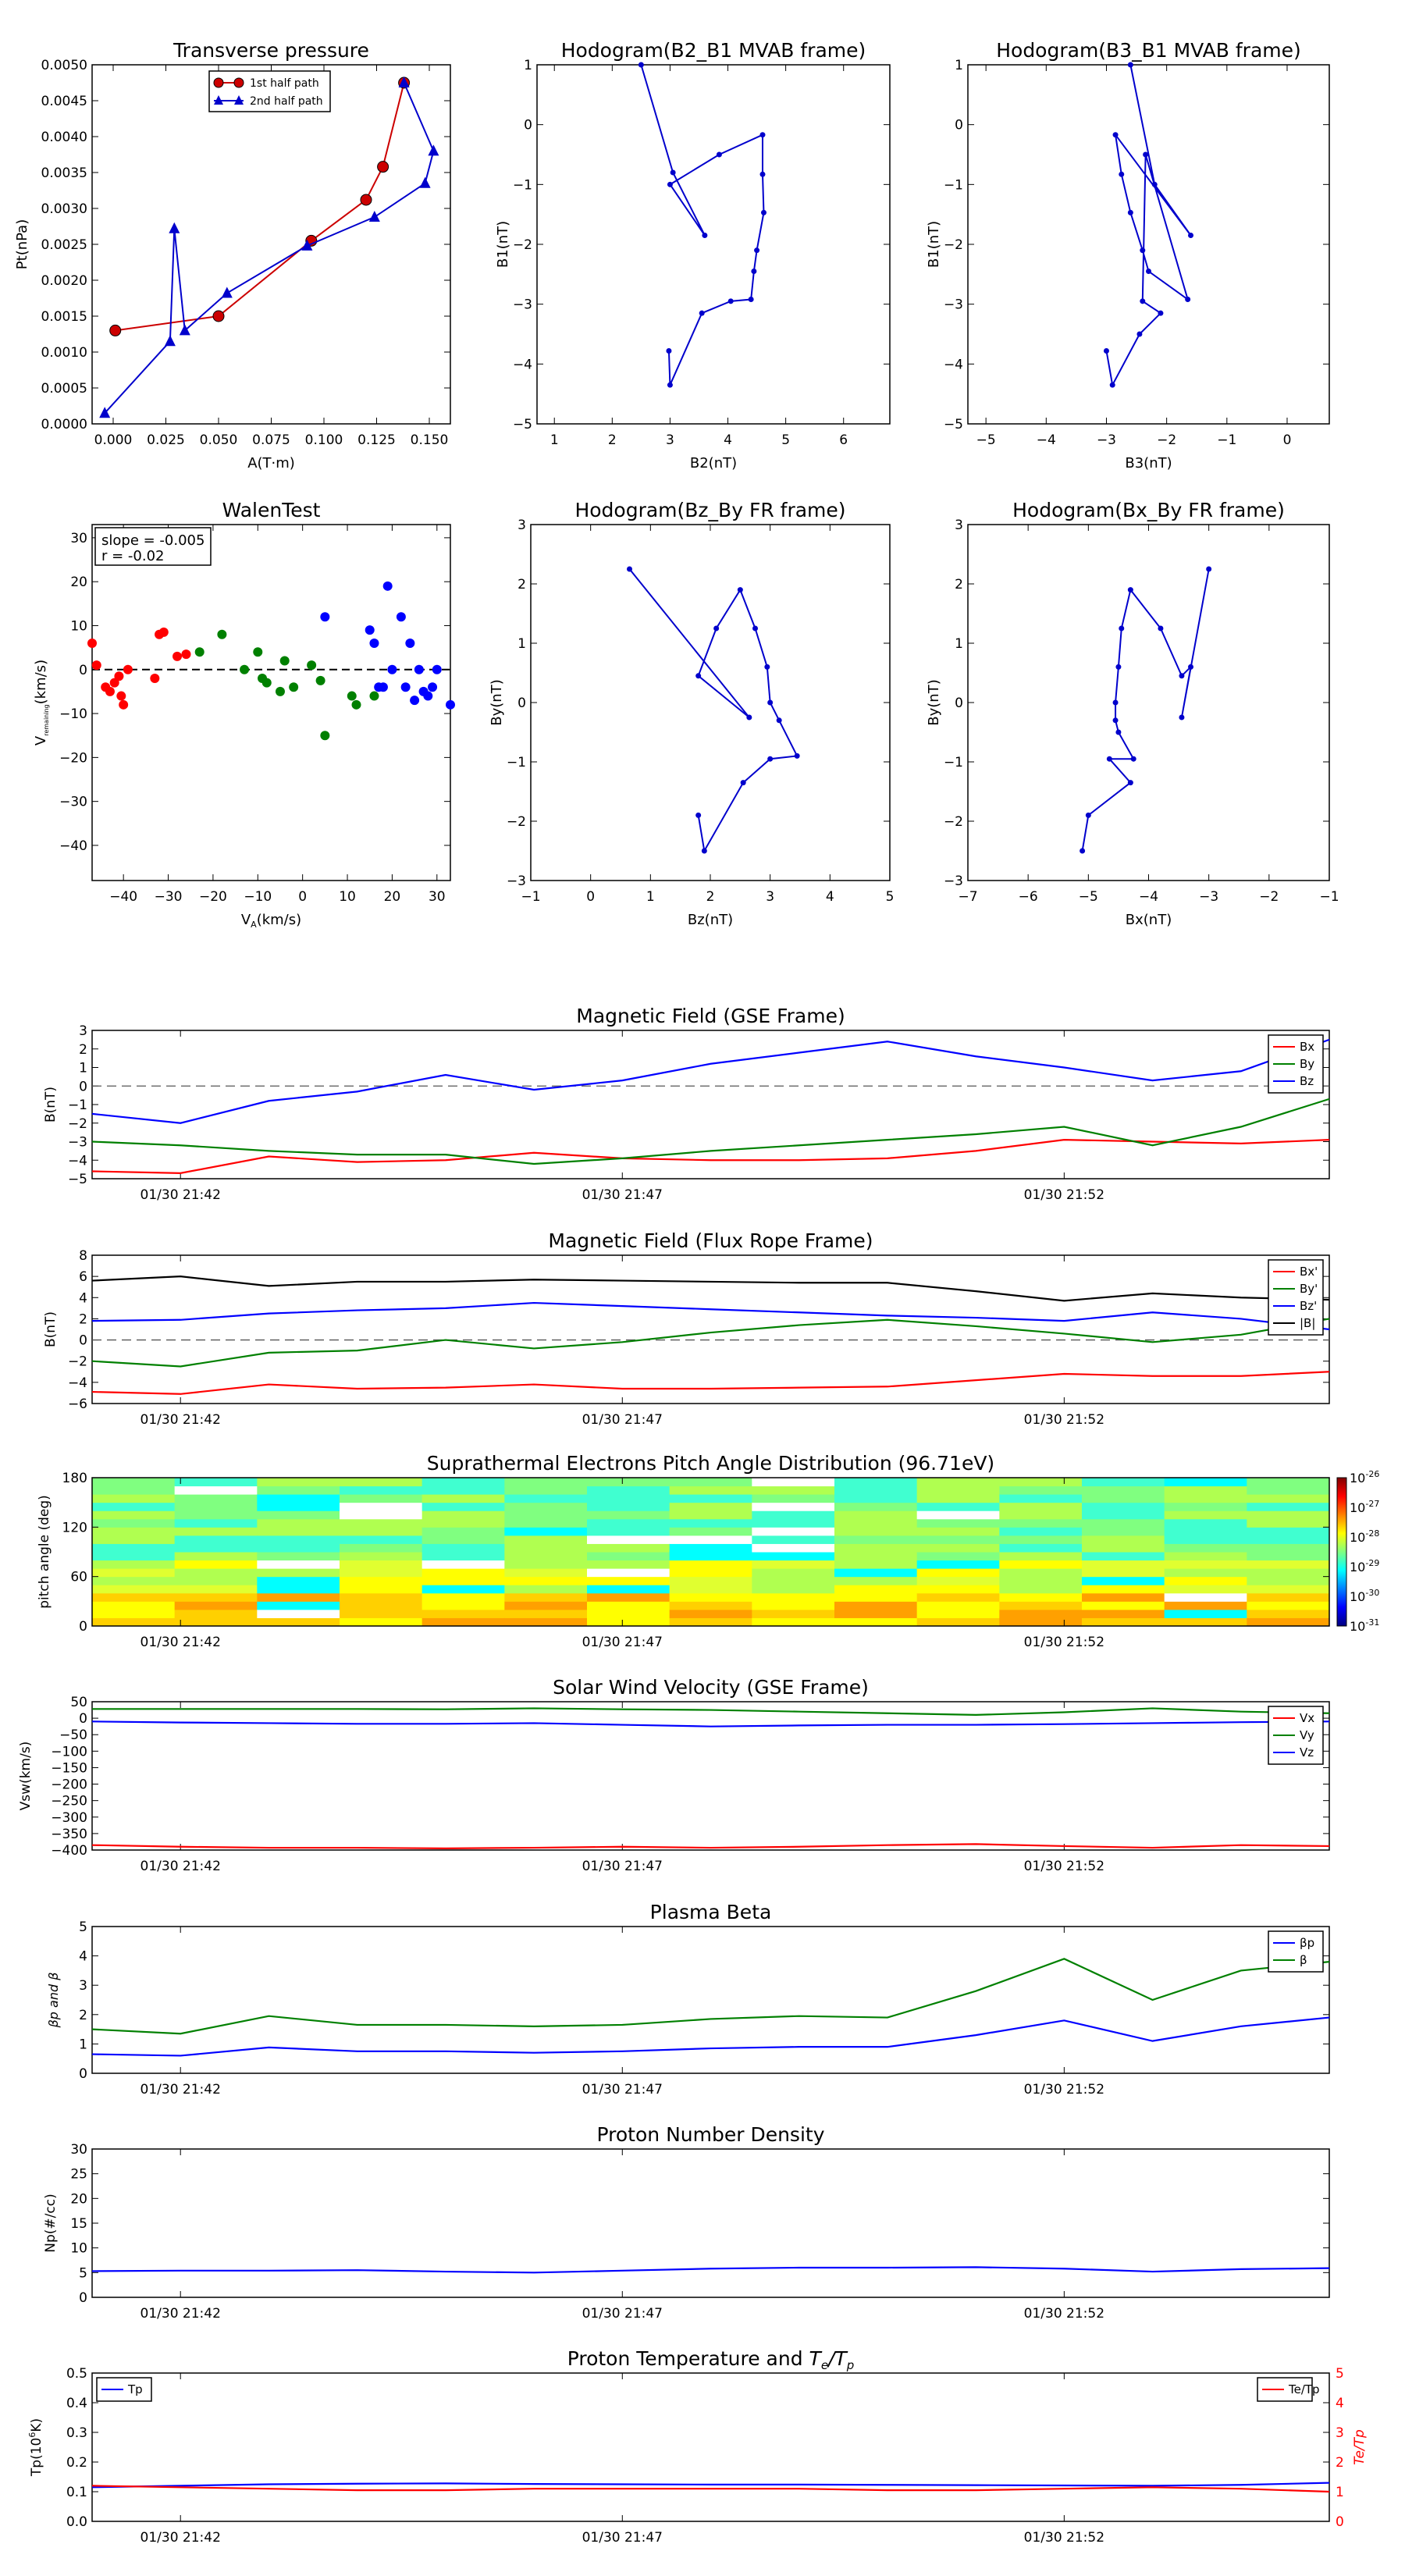  I want to click on x-tick-label: 01/30 21:42, so click(180, 2314).